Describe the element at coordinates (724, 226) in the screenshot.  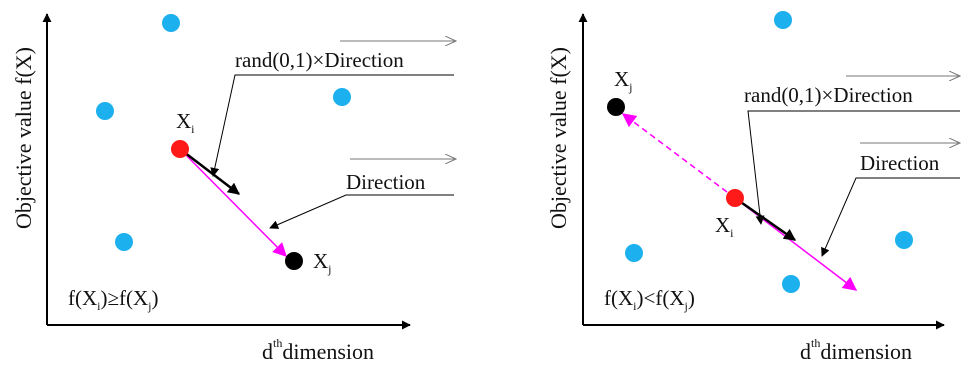
I see `right-xi-label: Xi` at that location.